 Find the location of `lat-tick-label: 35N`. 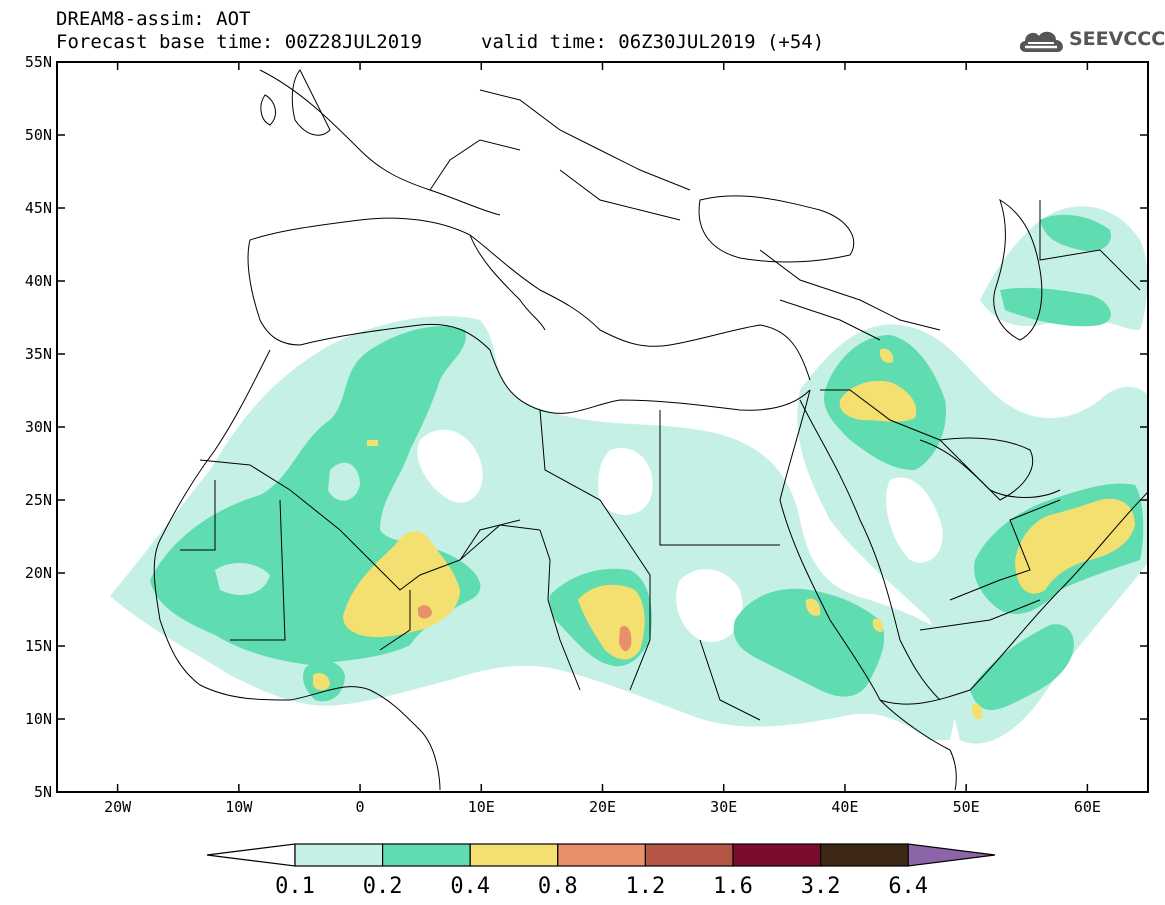

lat-tick-label: 35N is located at coordinates (38, 354).